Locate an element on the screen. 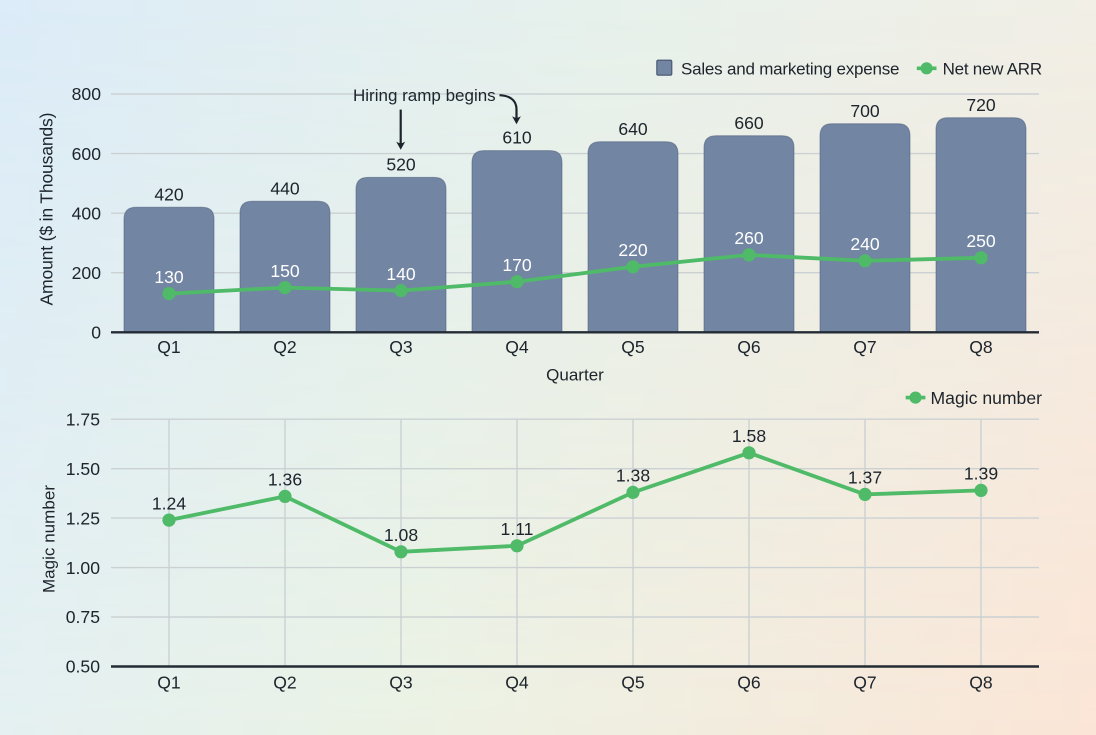  svg-text: 170 is located at coordinates (517, 265).